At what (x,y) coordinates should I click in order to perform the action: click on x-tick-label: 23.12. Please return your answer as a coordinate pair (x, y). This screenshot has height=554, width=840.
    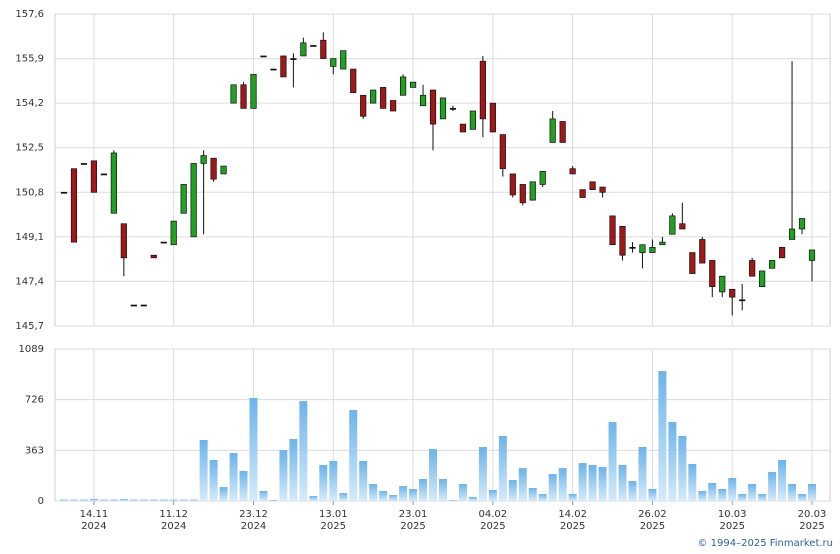
    Looking at the image, I should click on (253, 514).